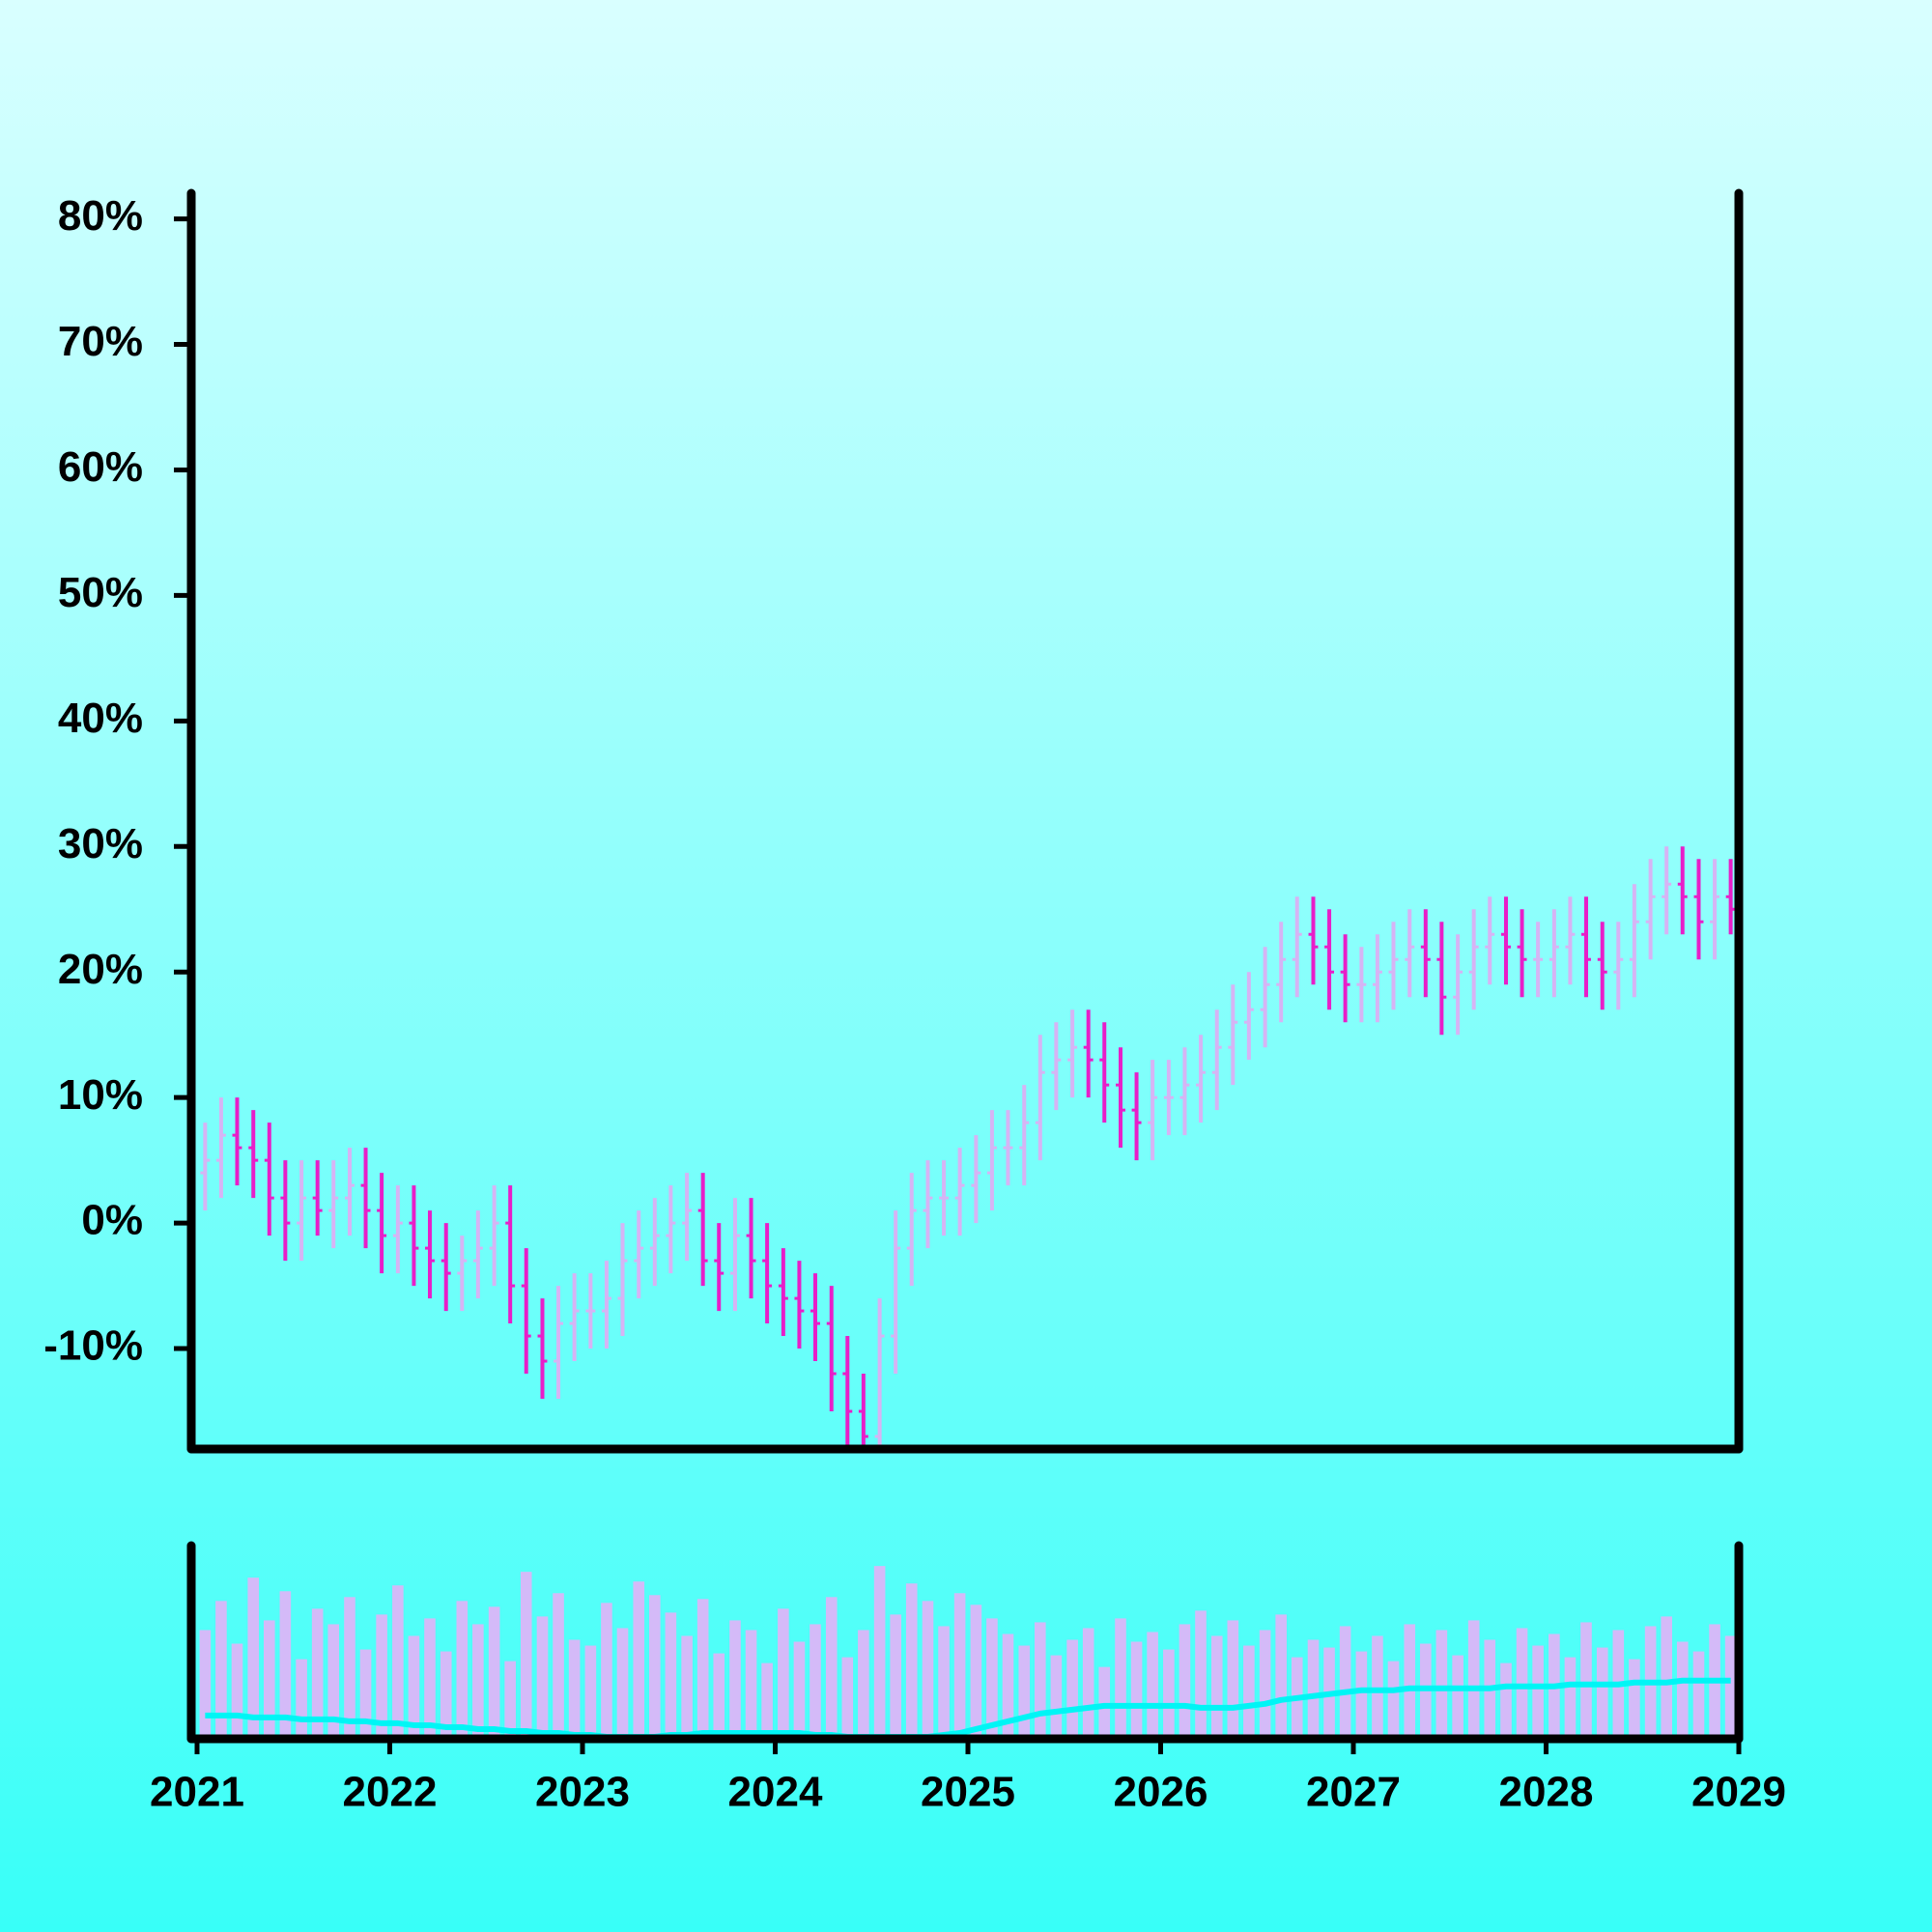  I want to click on x-tick-label: 2027, so click(1353, 1792).